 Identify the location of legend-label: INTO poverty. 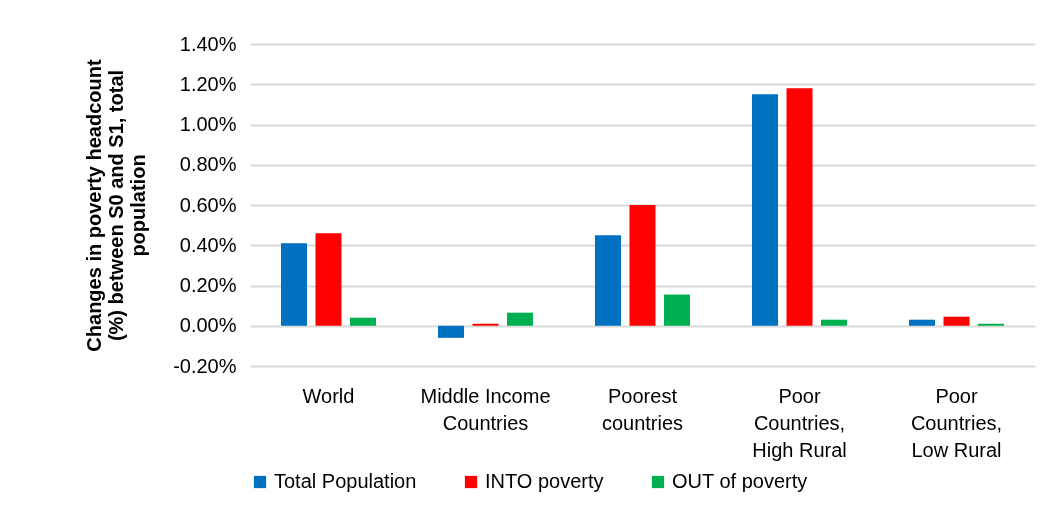
(544, 481).